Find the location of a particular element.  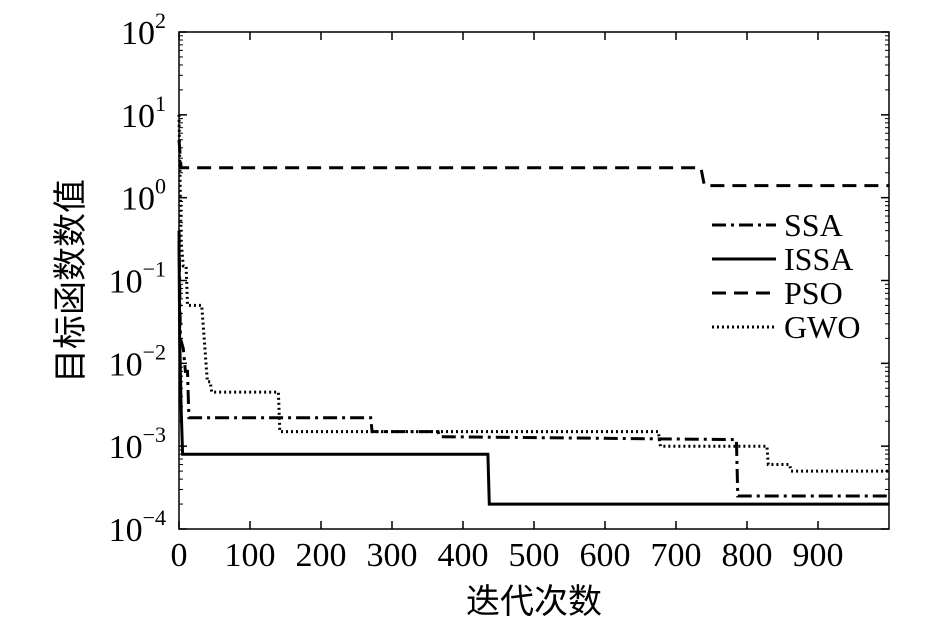

x-tick-label: 0 is located at coordinates (179, 555).